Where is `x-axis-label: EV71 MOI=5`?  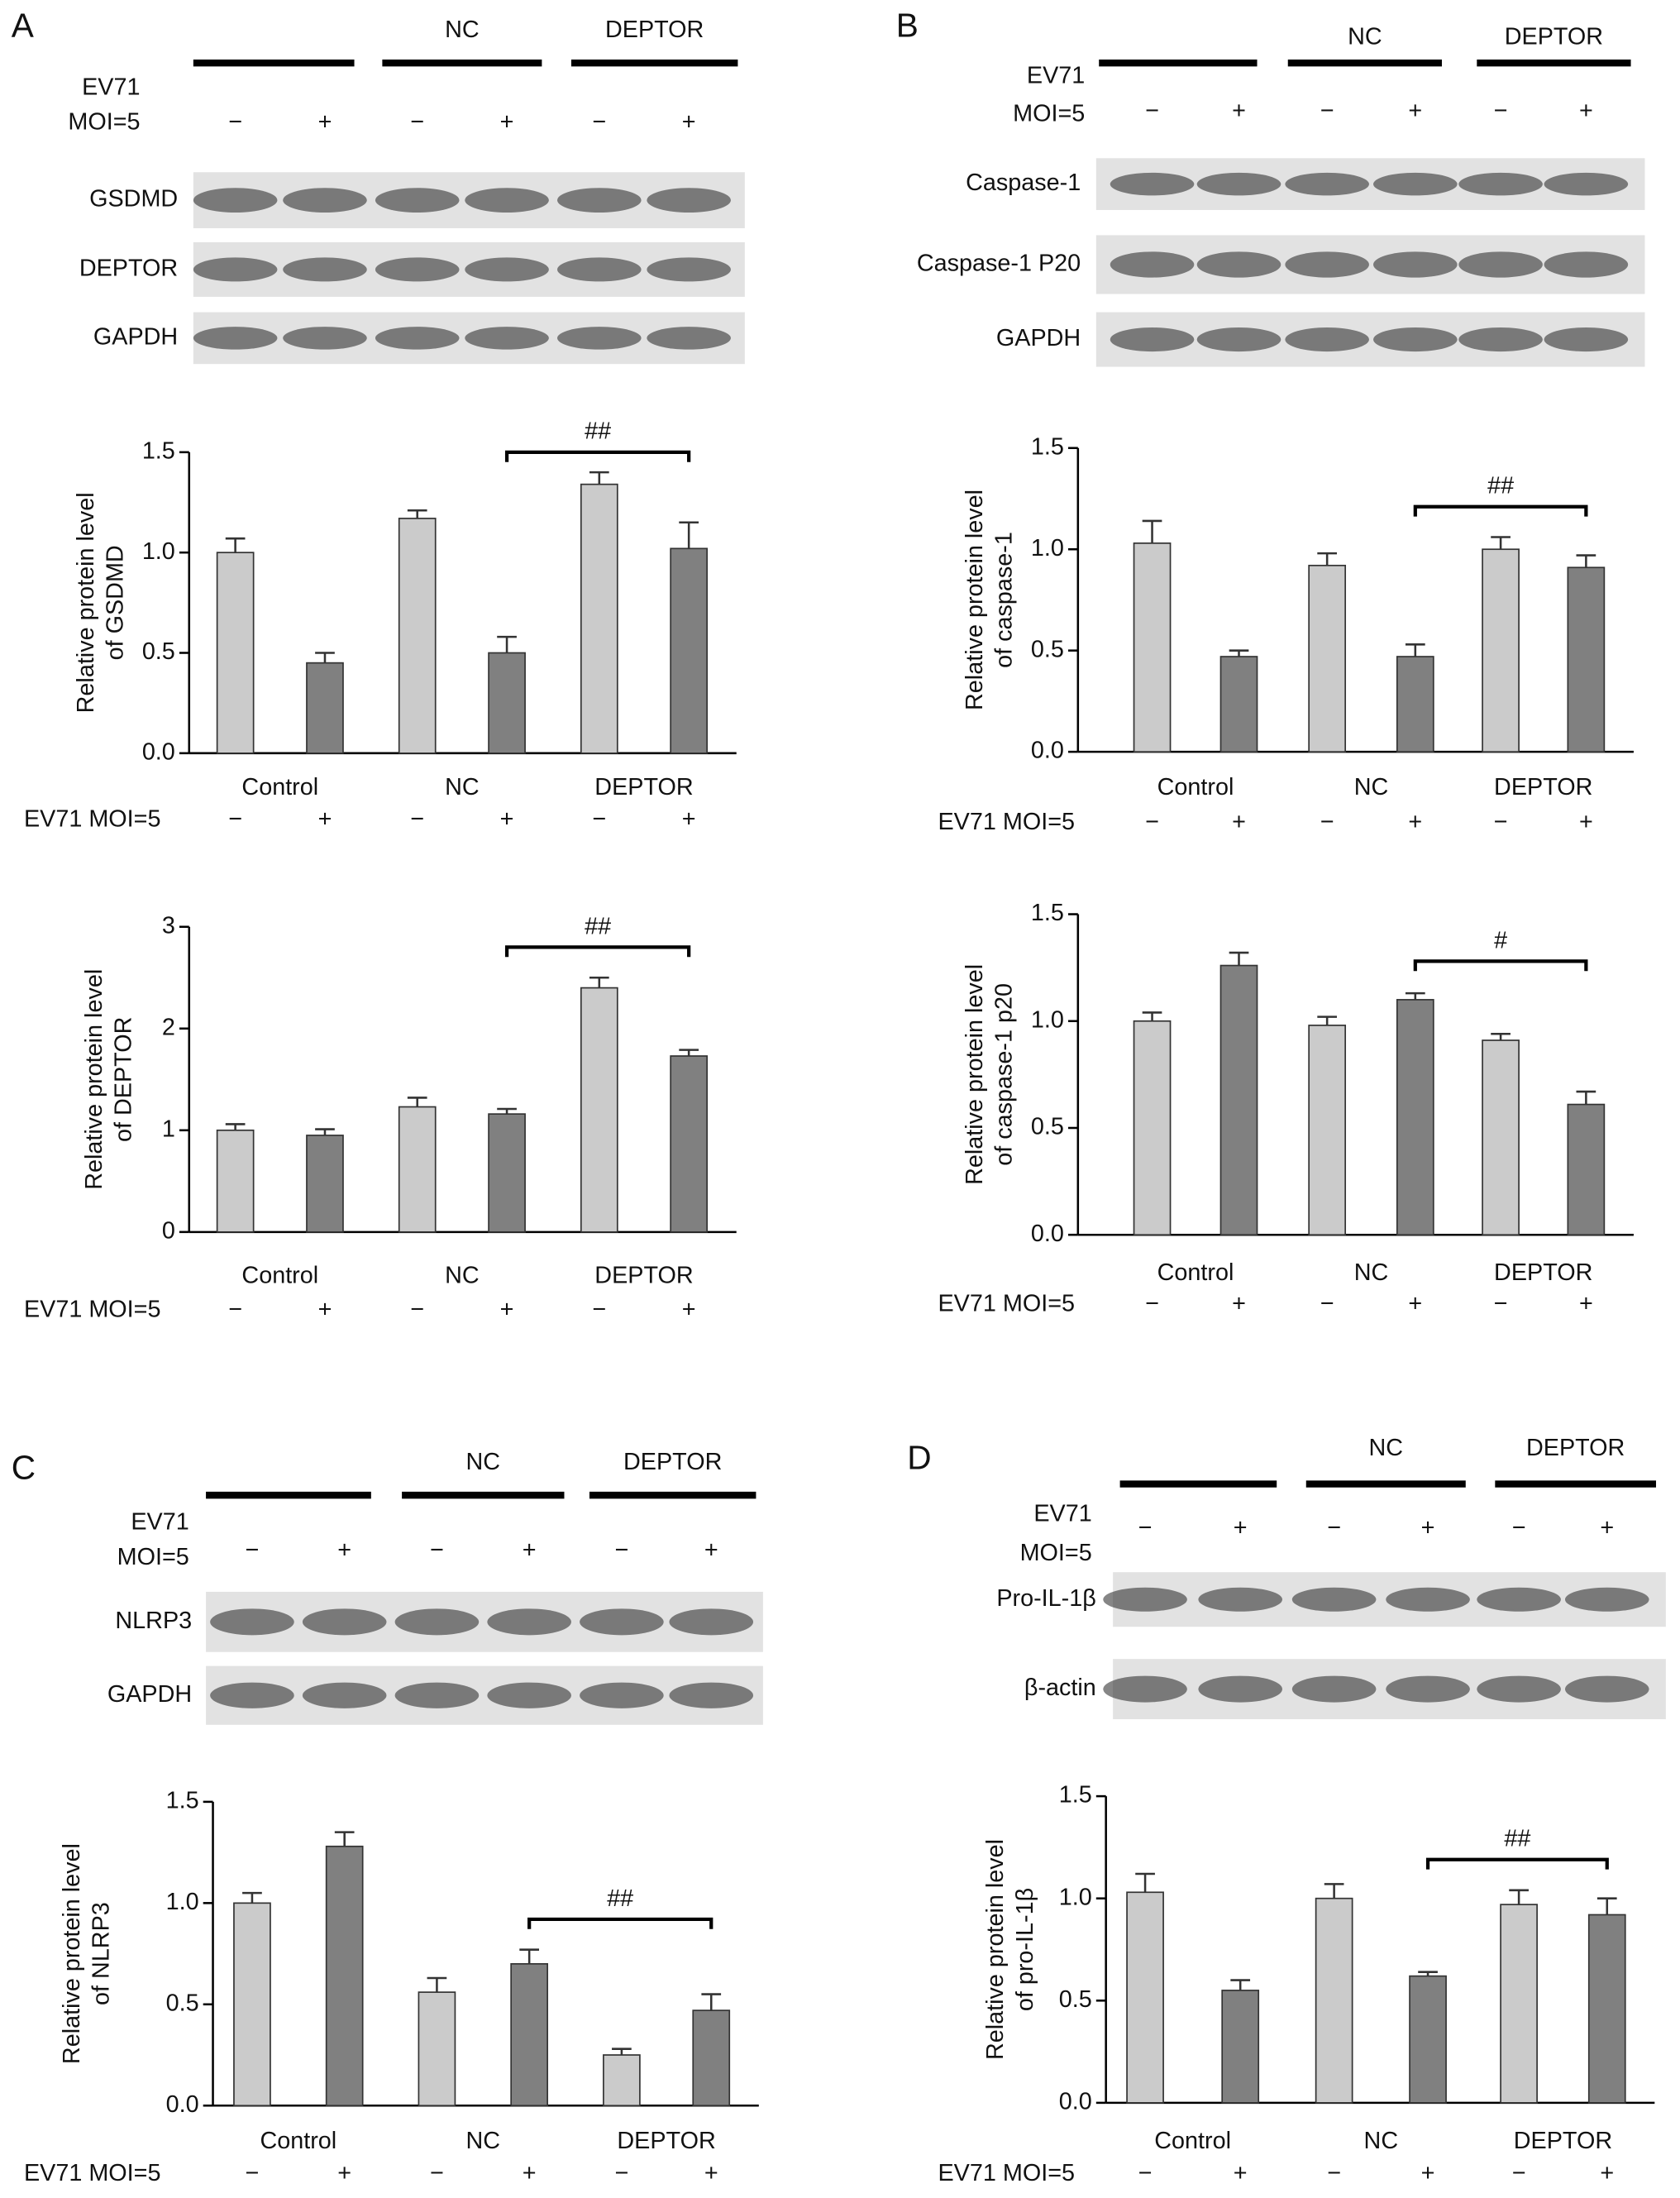 x-axis-label: EV71 MOI=5 is located at coordinates (1007, 1303).